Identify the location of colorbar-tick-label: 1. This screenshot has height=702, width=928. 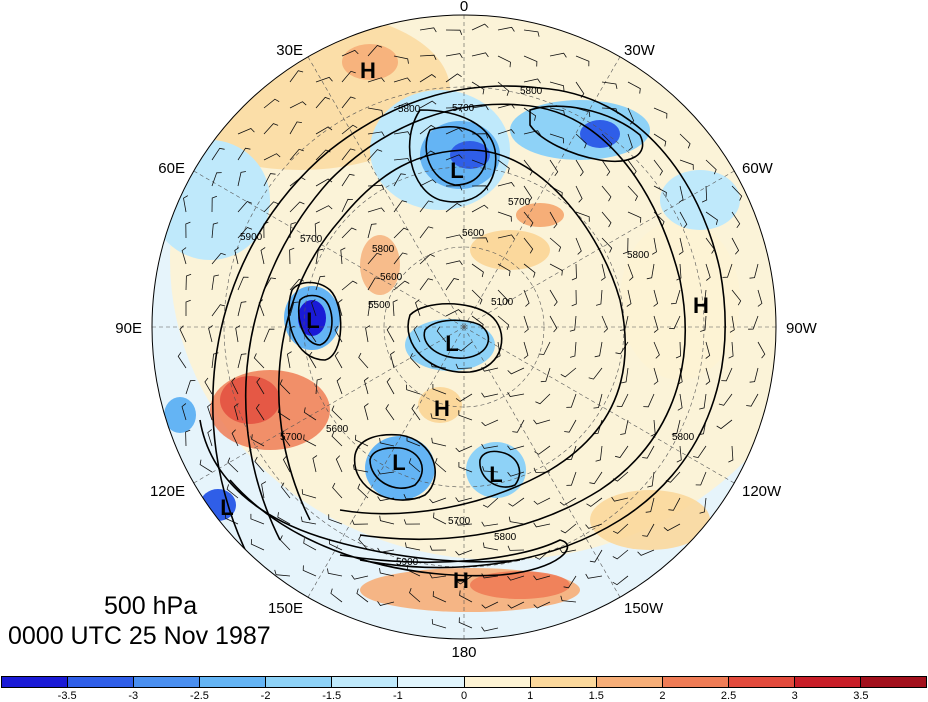
(530, 696).